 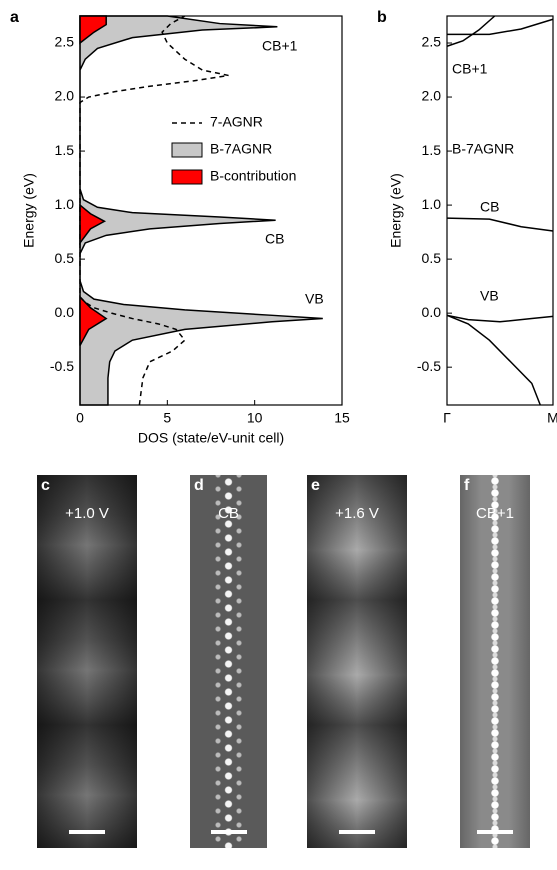 What do you see at coordinates (87, 513) in the screenshot?
I see `caption: +1.0 V` at bounding box center [87, 513].